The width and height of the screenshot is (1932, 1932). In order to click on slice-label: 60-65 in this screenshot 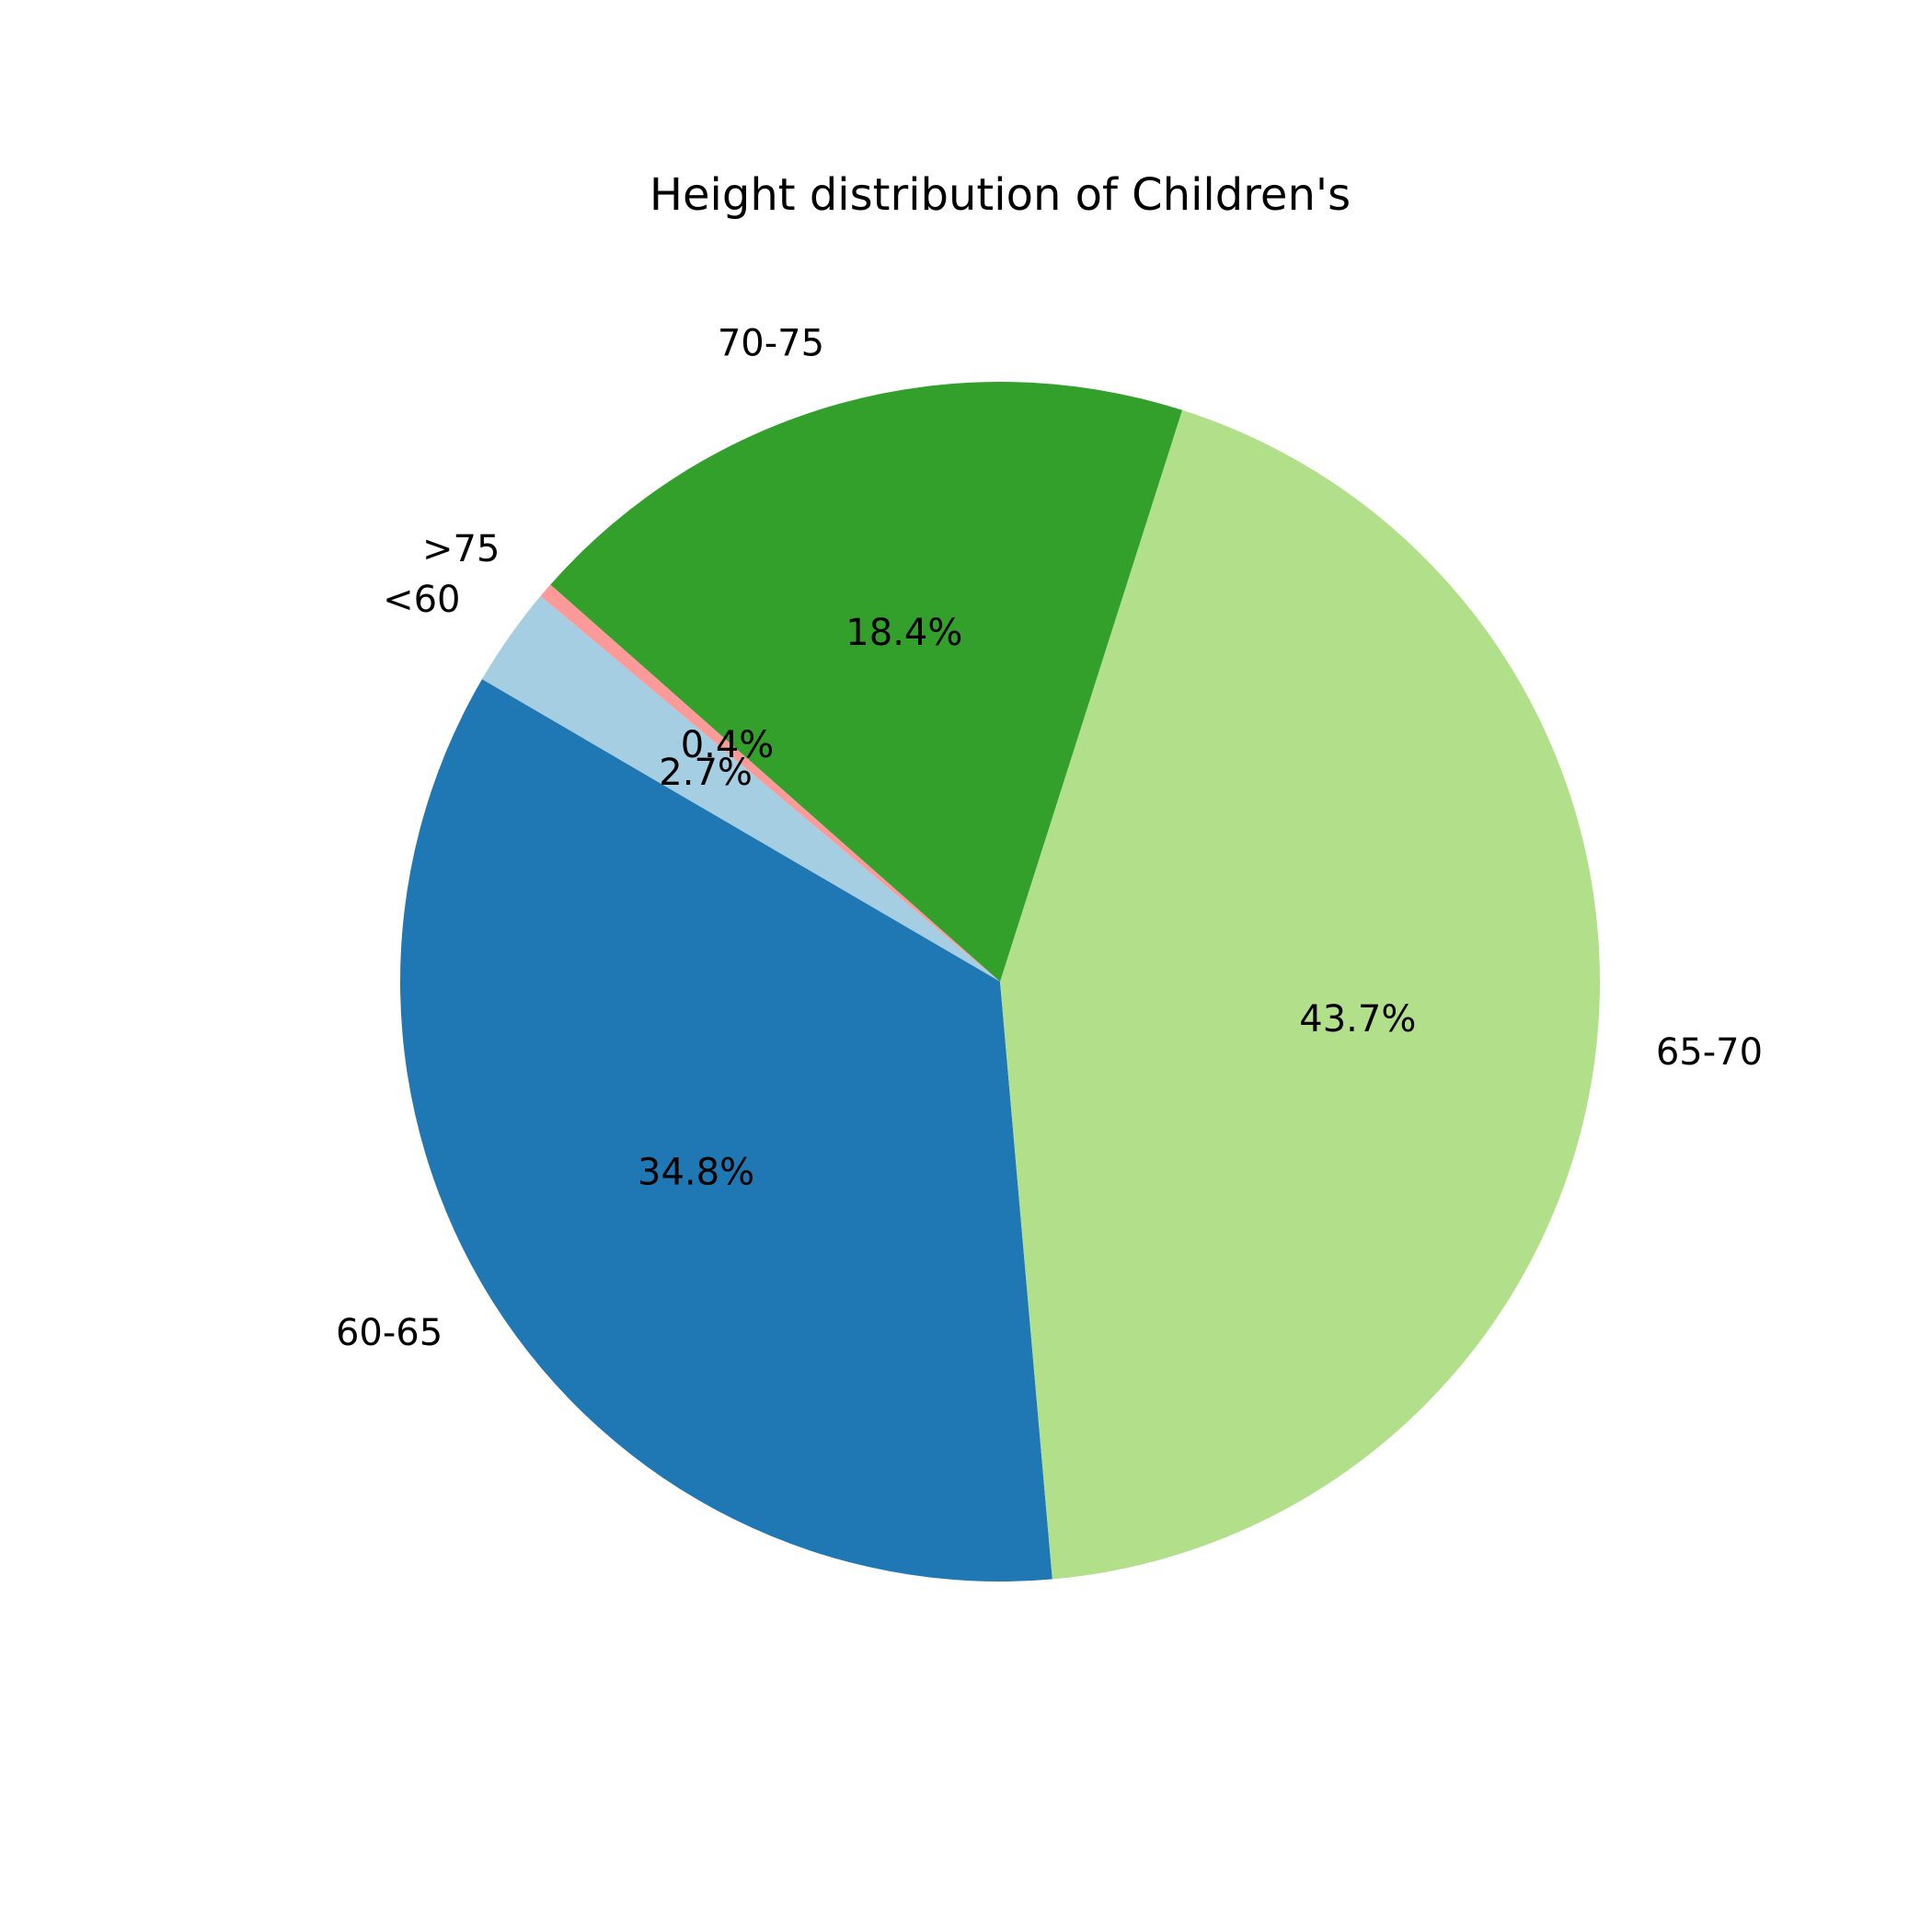, I will do `click(389, 1333)`.